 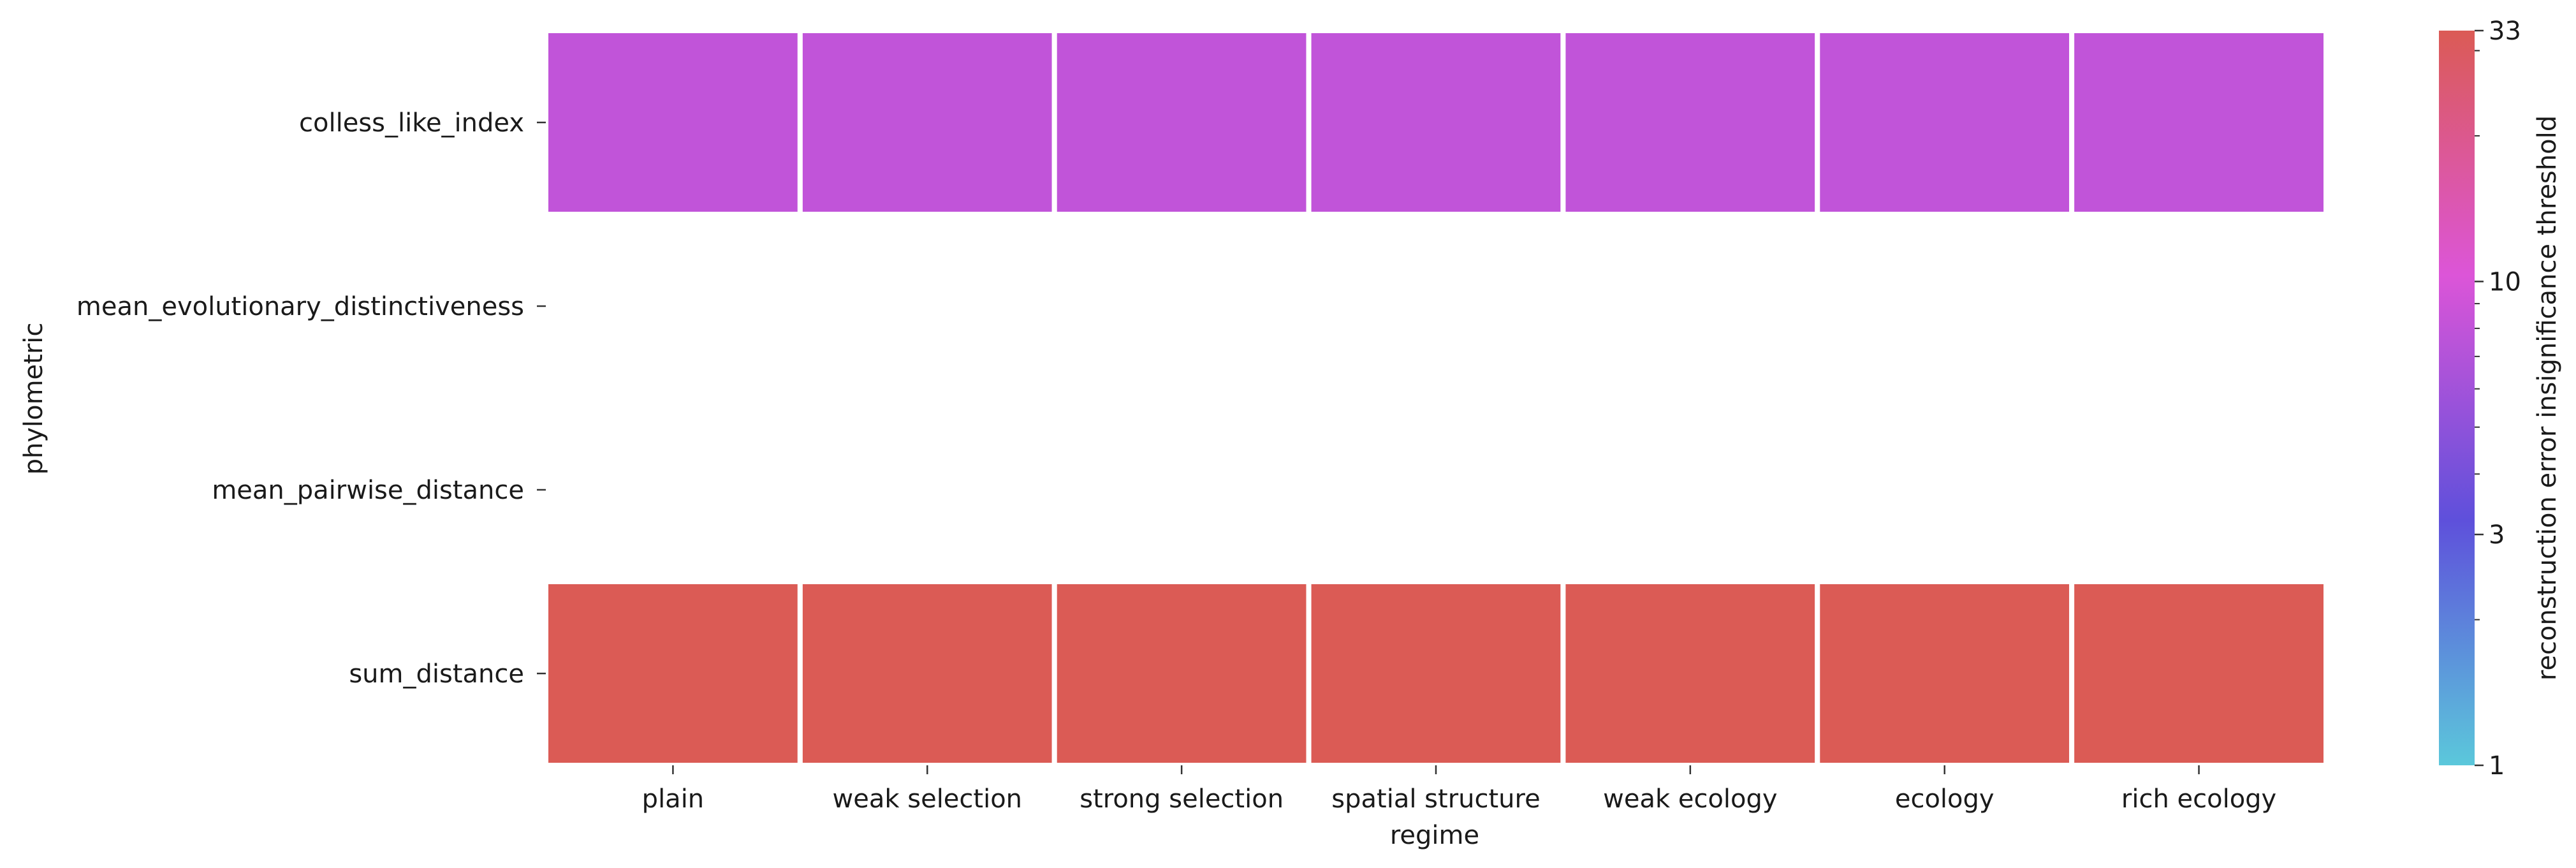 I want to click on x-tick-label: rich ecology, so click(x=2198, y=799).